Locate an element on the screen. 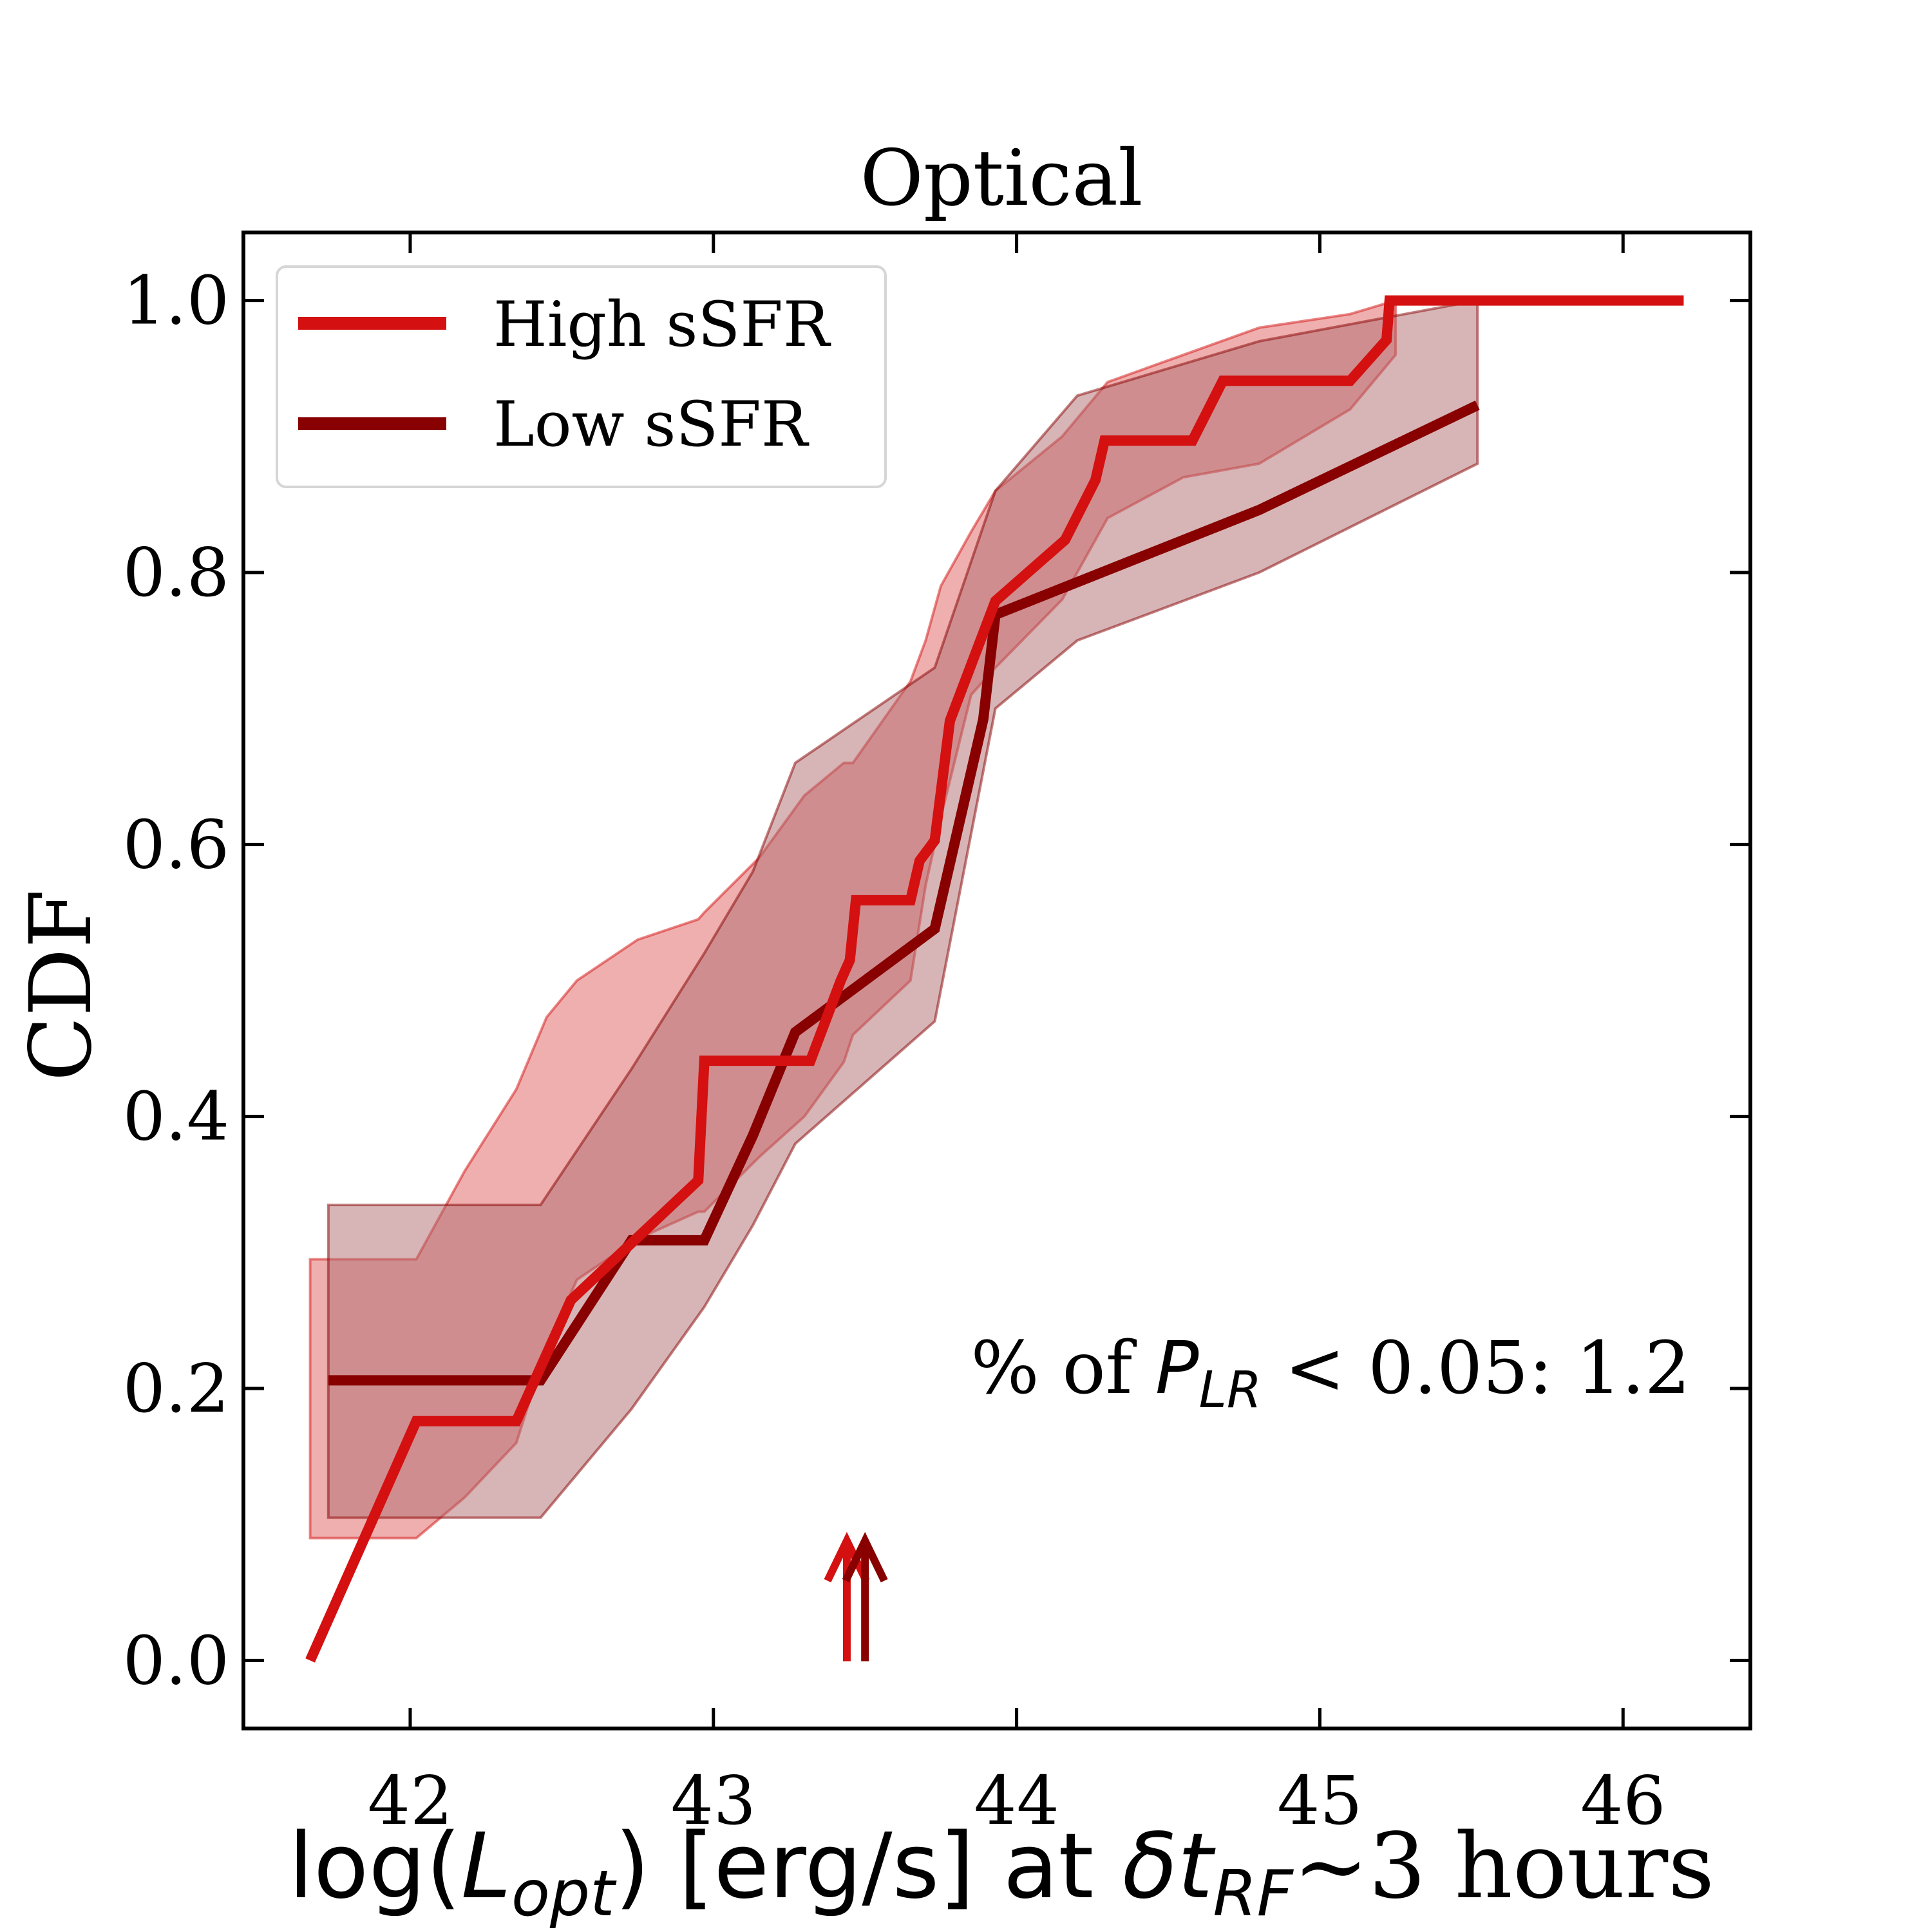  xlabel-prefix: log( is located at coordinates (375, 1867).